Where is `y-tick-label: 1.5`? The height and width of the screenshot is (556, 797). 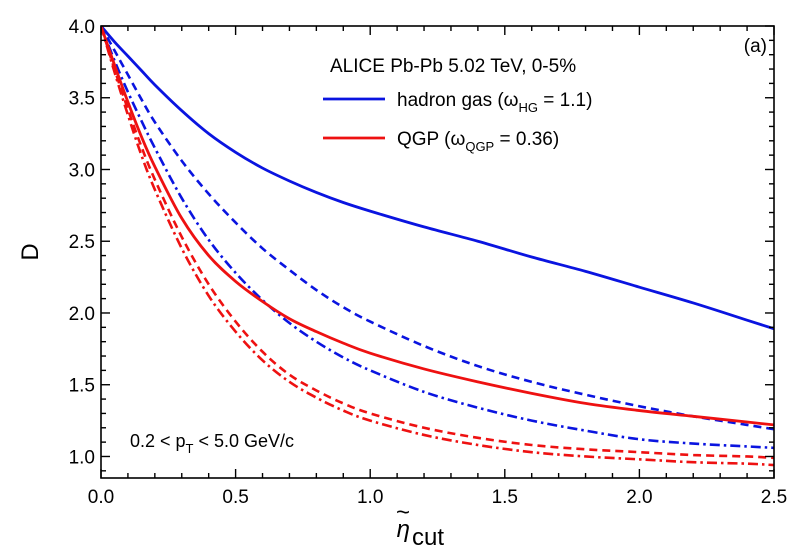 y-tick-label: 1.5 is located at coordinates (82, 386).